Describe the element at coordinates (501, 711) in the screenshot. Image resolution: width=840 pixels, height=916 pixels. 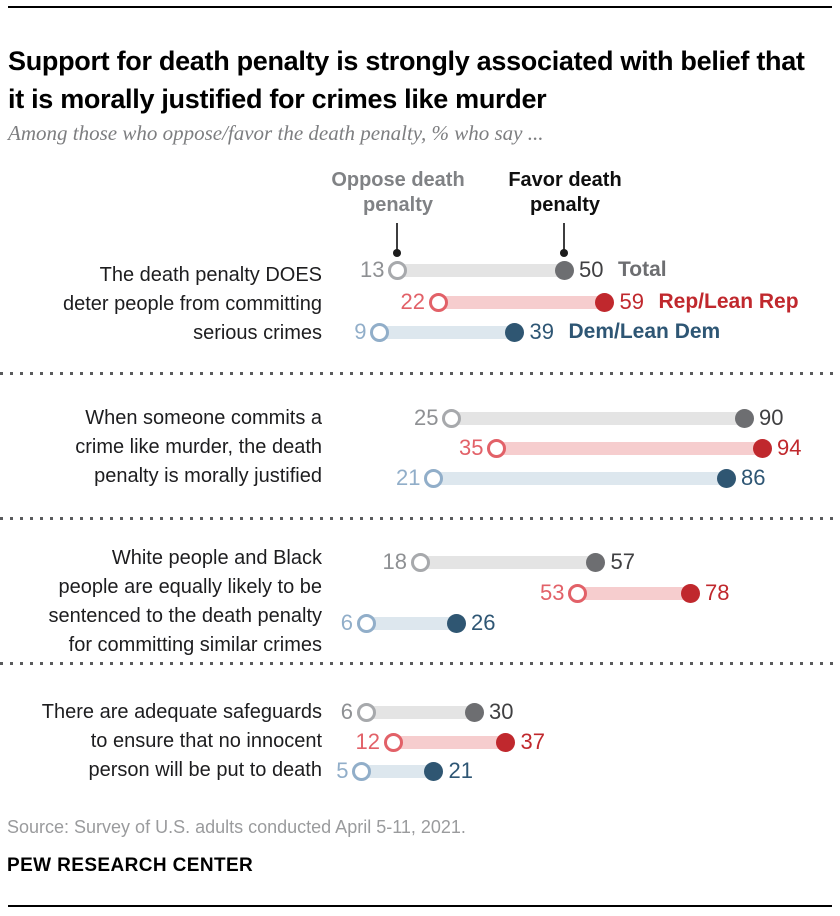
I see `favor-value: 30` at that location.